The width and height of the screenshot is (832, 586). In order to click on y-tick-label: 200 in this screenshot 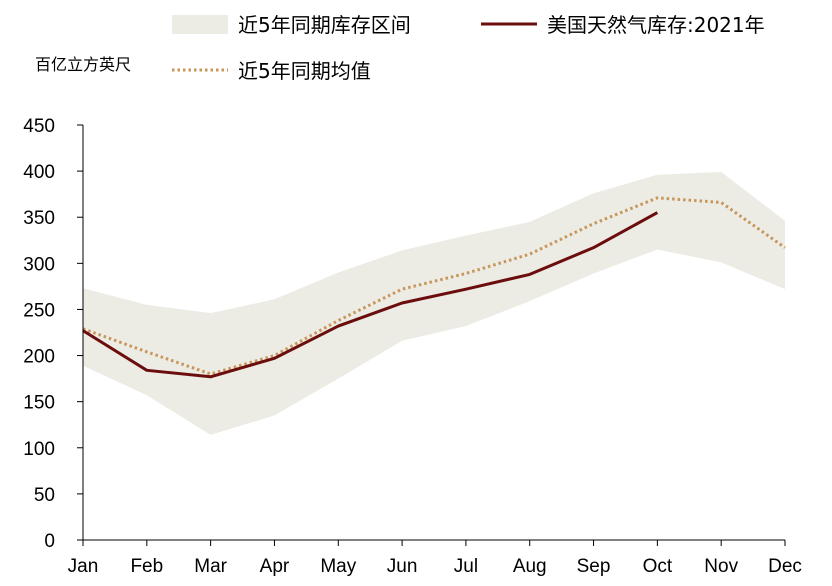, I will do `click(39, 357)`.